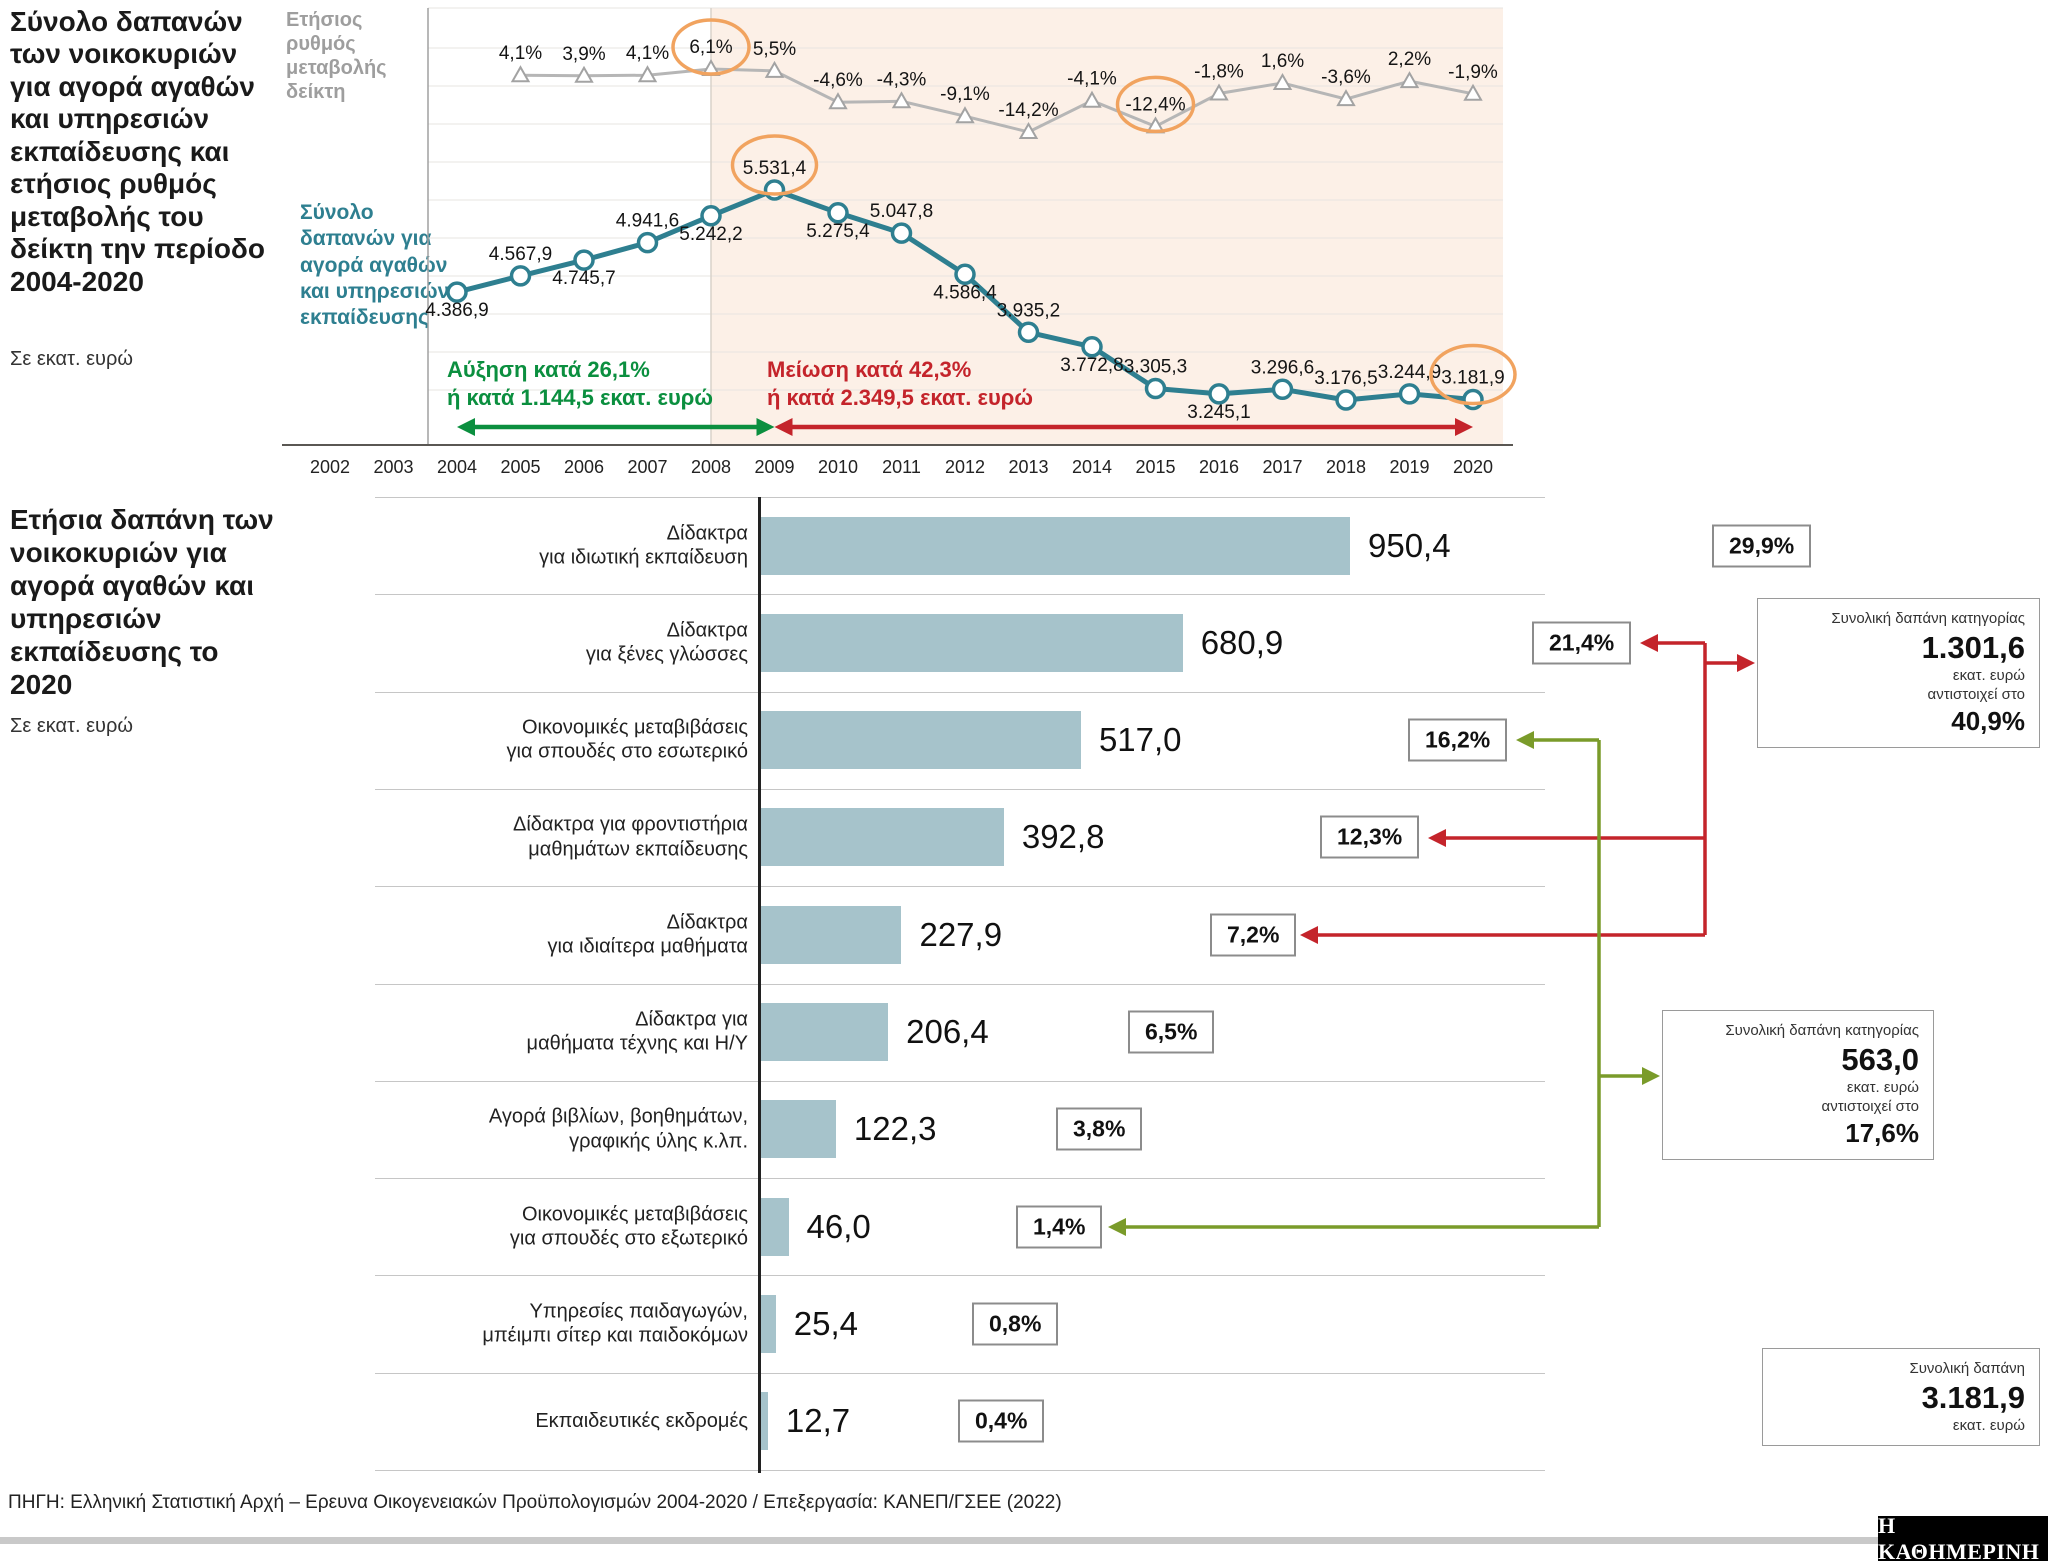  I want to click on summary-box-percent: 17,6%, so click(1882, 1132).